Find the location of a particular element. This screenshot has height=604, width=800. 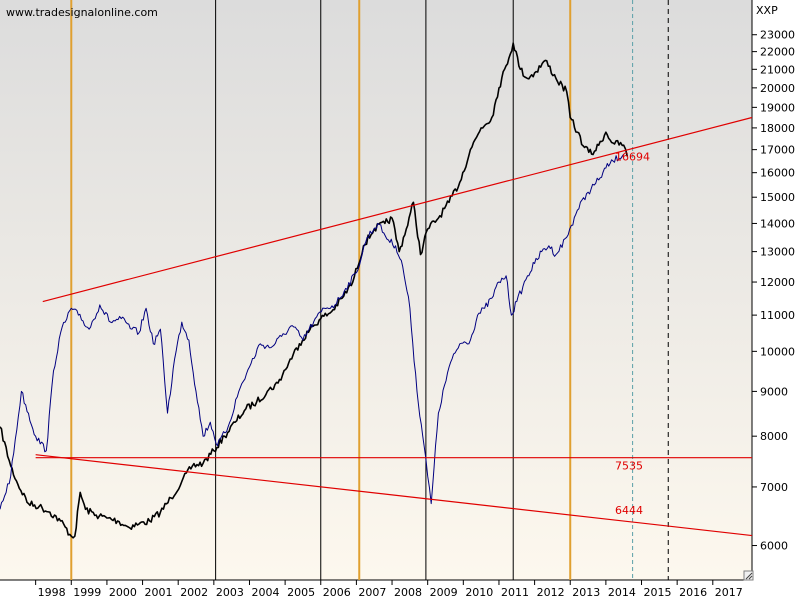

price-label-16694: 16694 is located at coordinates (632, 157).